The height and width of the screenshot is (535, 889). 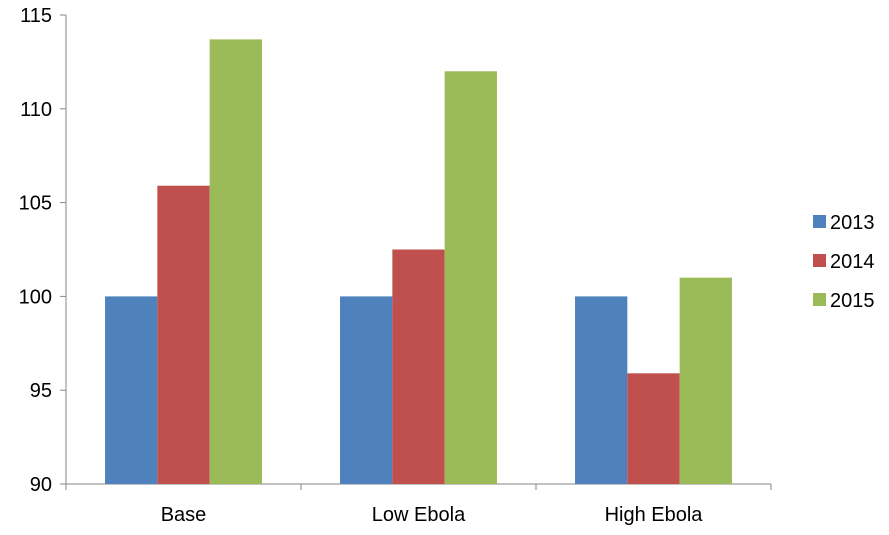 I want to click on y-tick-label: 100, so click(x=35, y=297).